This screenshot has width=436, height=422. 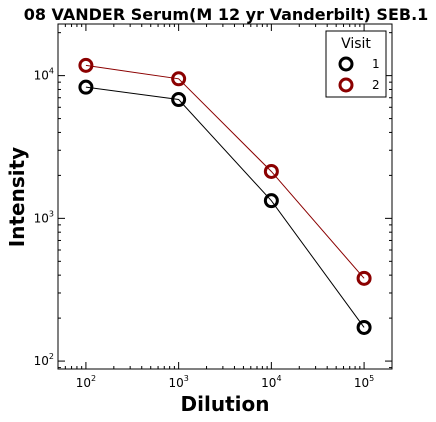 I want to click on legend-item: 2, so click(x=359, y=85).